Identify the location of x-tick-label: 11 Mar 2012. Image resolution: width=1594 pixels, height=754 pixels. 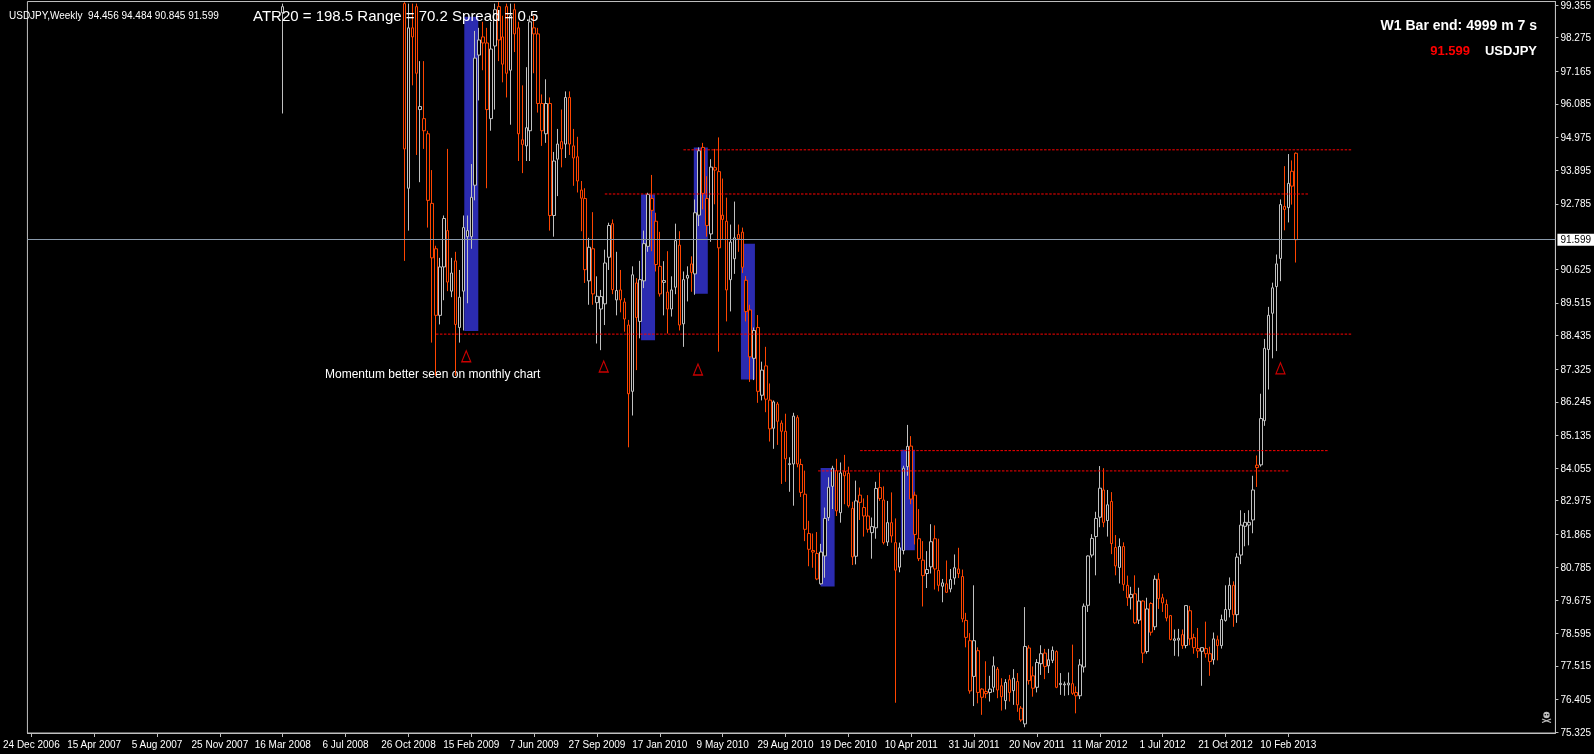
(1100, 744).